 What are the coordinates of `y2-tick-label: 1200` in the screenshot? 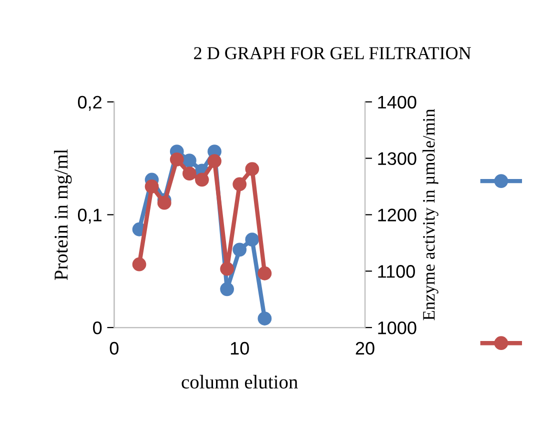 It's located at (397, 215).